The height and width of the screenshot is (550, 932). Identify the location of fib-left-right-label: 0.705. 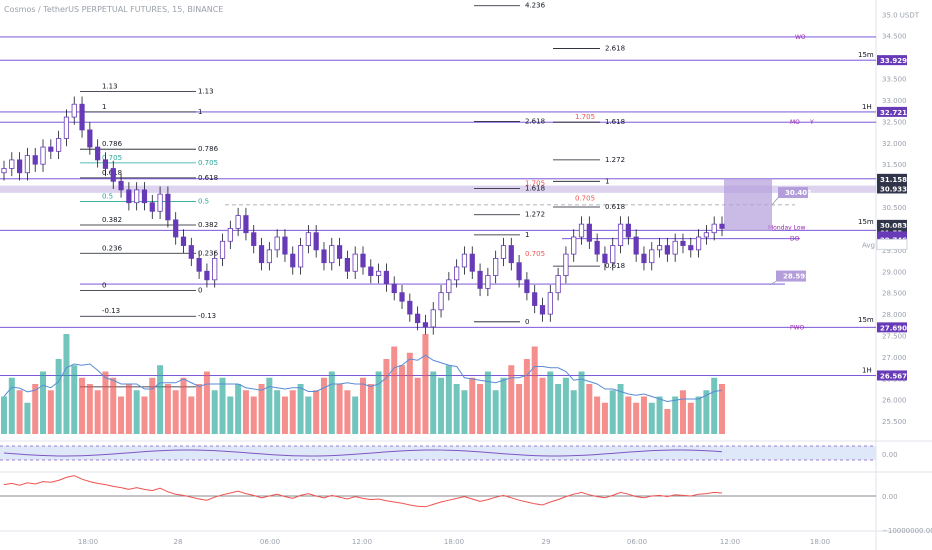
(208, 163).